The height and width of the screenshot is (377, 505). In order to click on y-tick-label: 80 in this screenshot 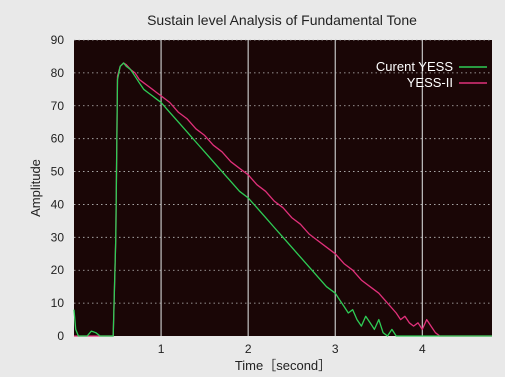, I will do `click(58, 73)`.